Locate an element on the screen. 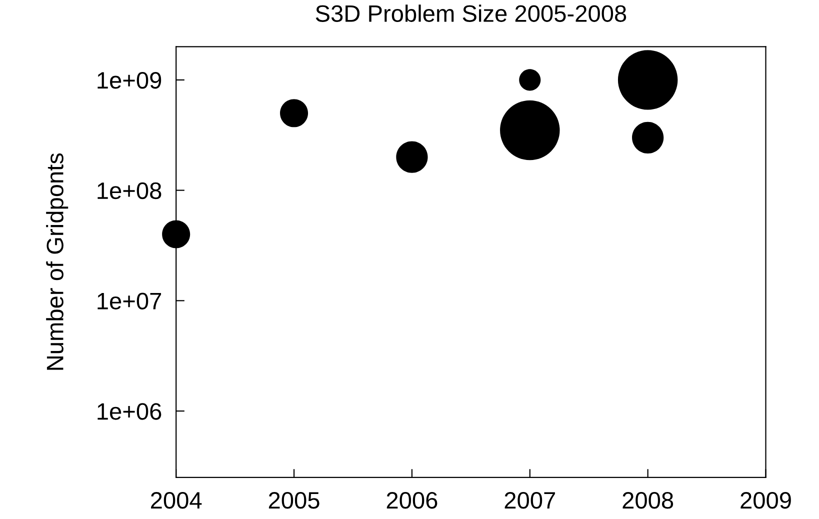  x-tick-label: 2008 is located at coordinates (648, 500).